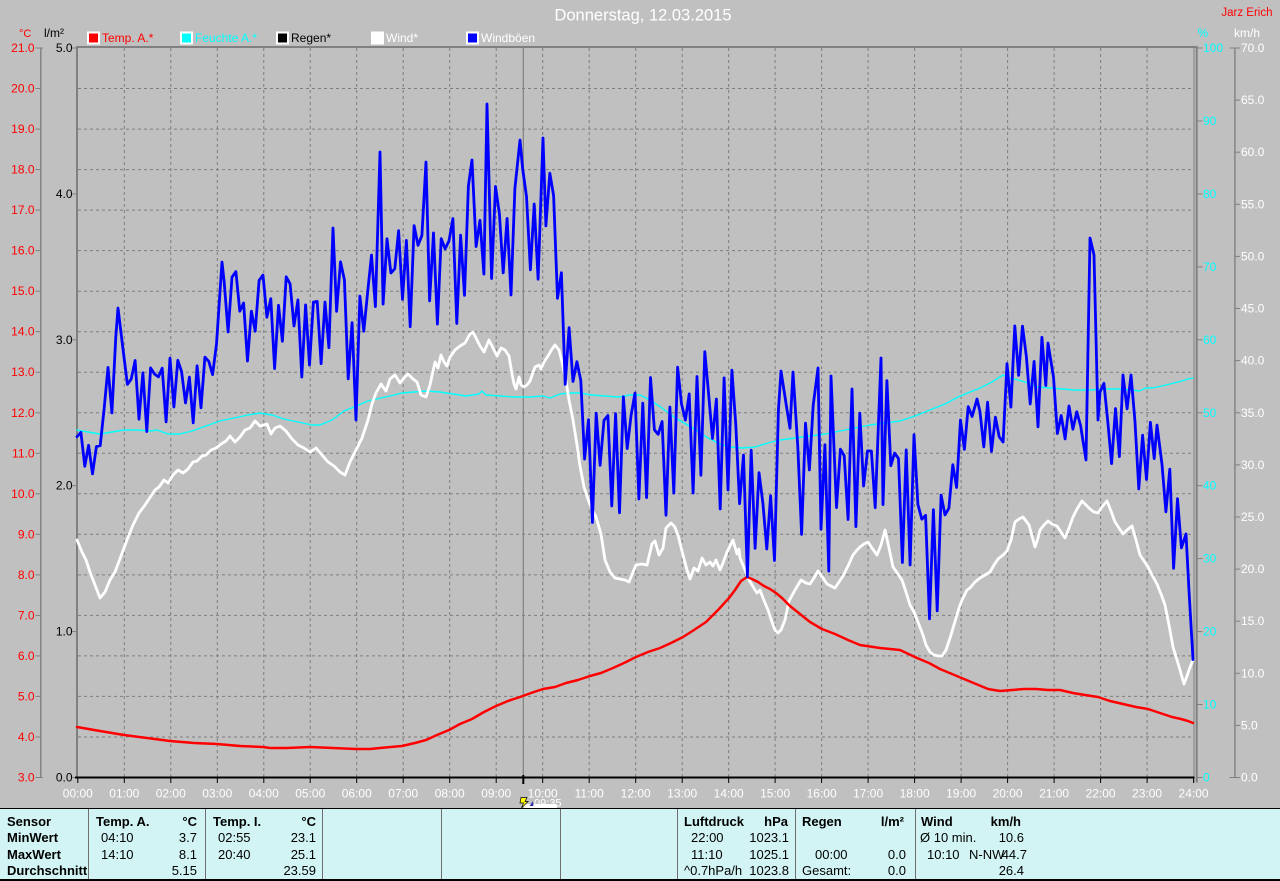 This screenshot has height=881, width=1280. Describe the element at coordinates (64, 486) in the screenshot. I see `svg-text: 2.0` at that location.